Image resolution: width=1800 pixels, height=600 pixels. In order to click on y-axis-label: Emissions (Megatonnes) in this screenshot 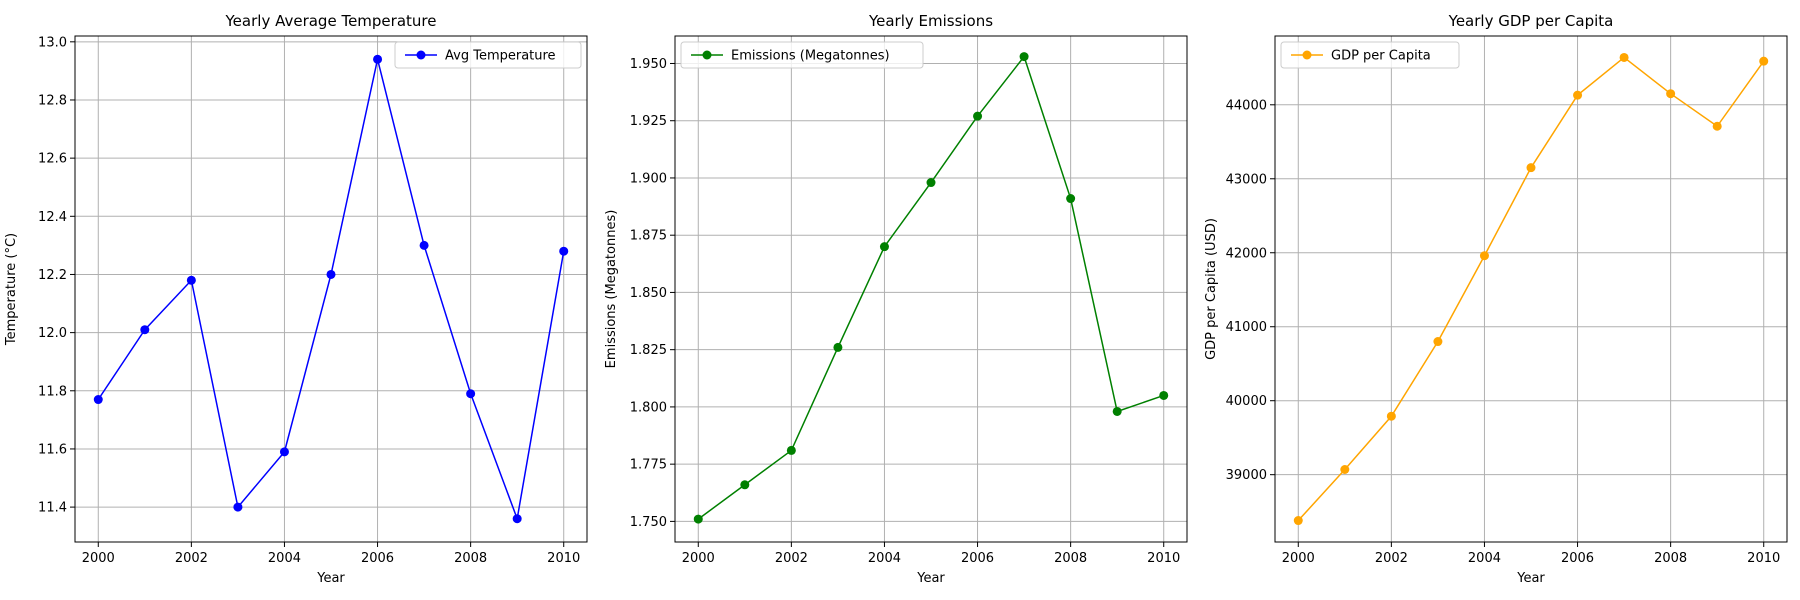, I will do `click(611, 289)`.